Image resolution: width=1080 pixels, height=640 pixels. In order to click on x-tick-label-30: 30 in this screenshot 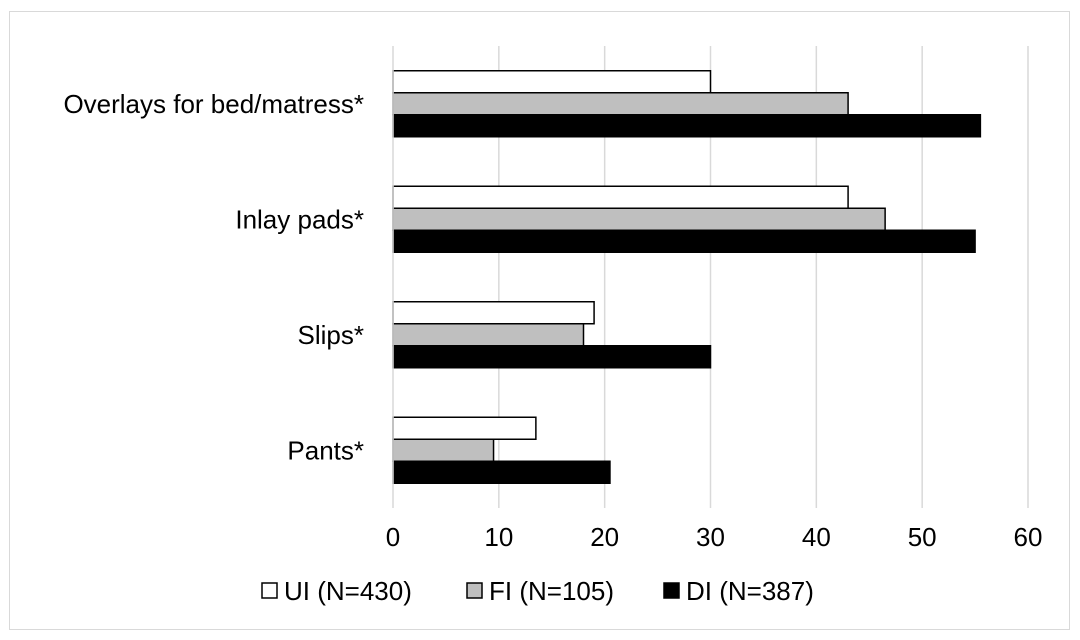, I will do `click(710, 537)`.